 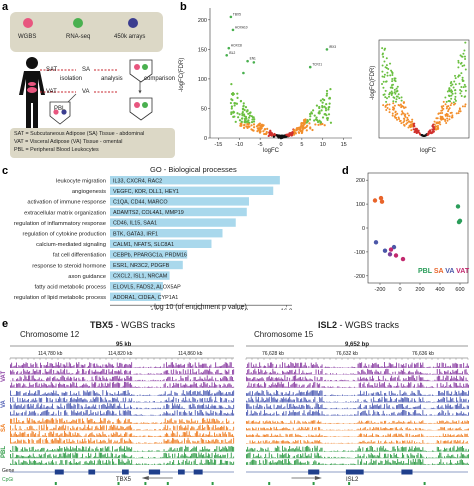 What do you see at coordinates (450, 271) in the screenshot?
I see `legend-va: VA` at bounding box center [450, 271].